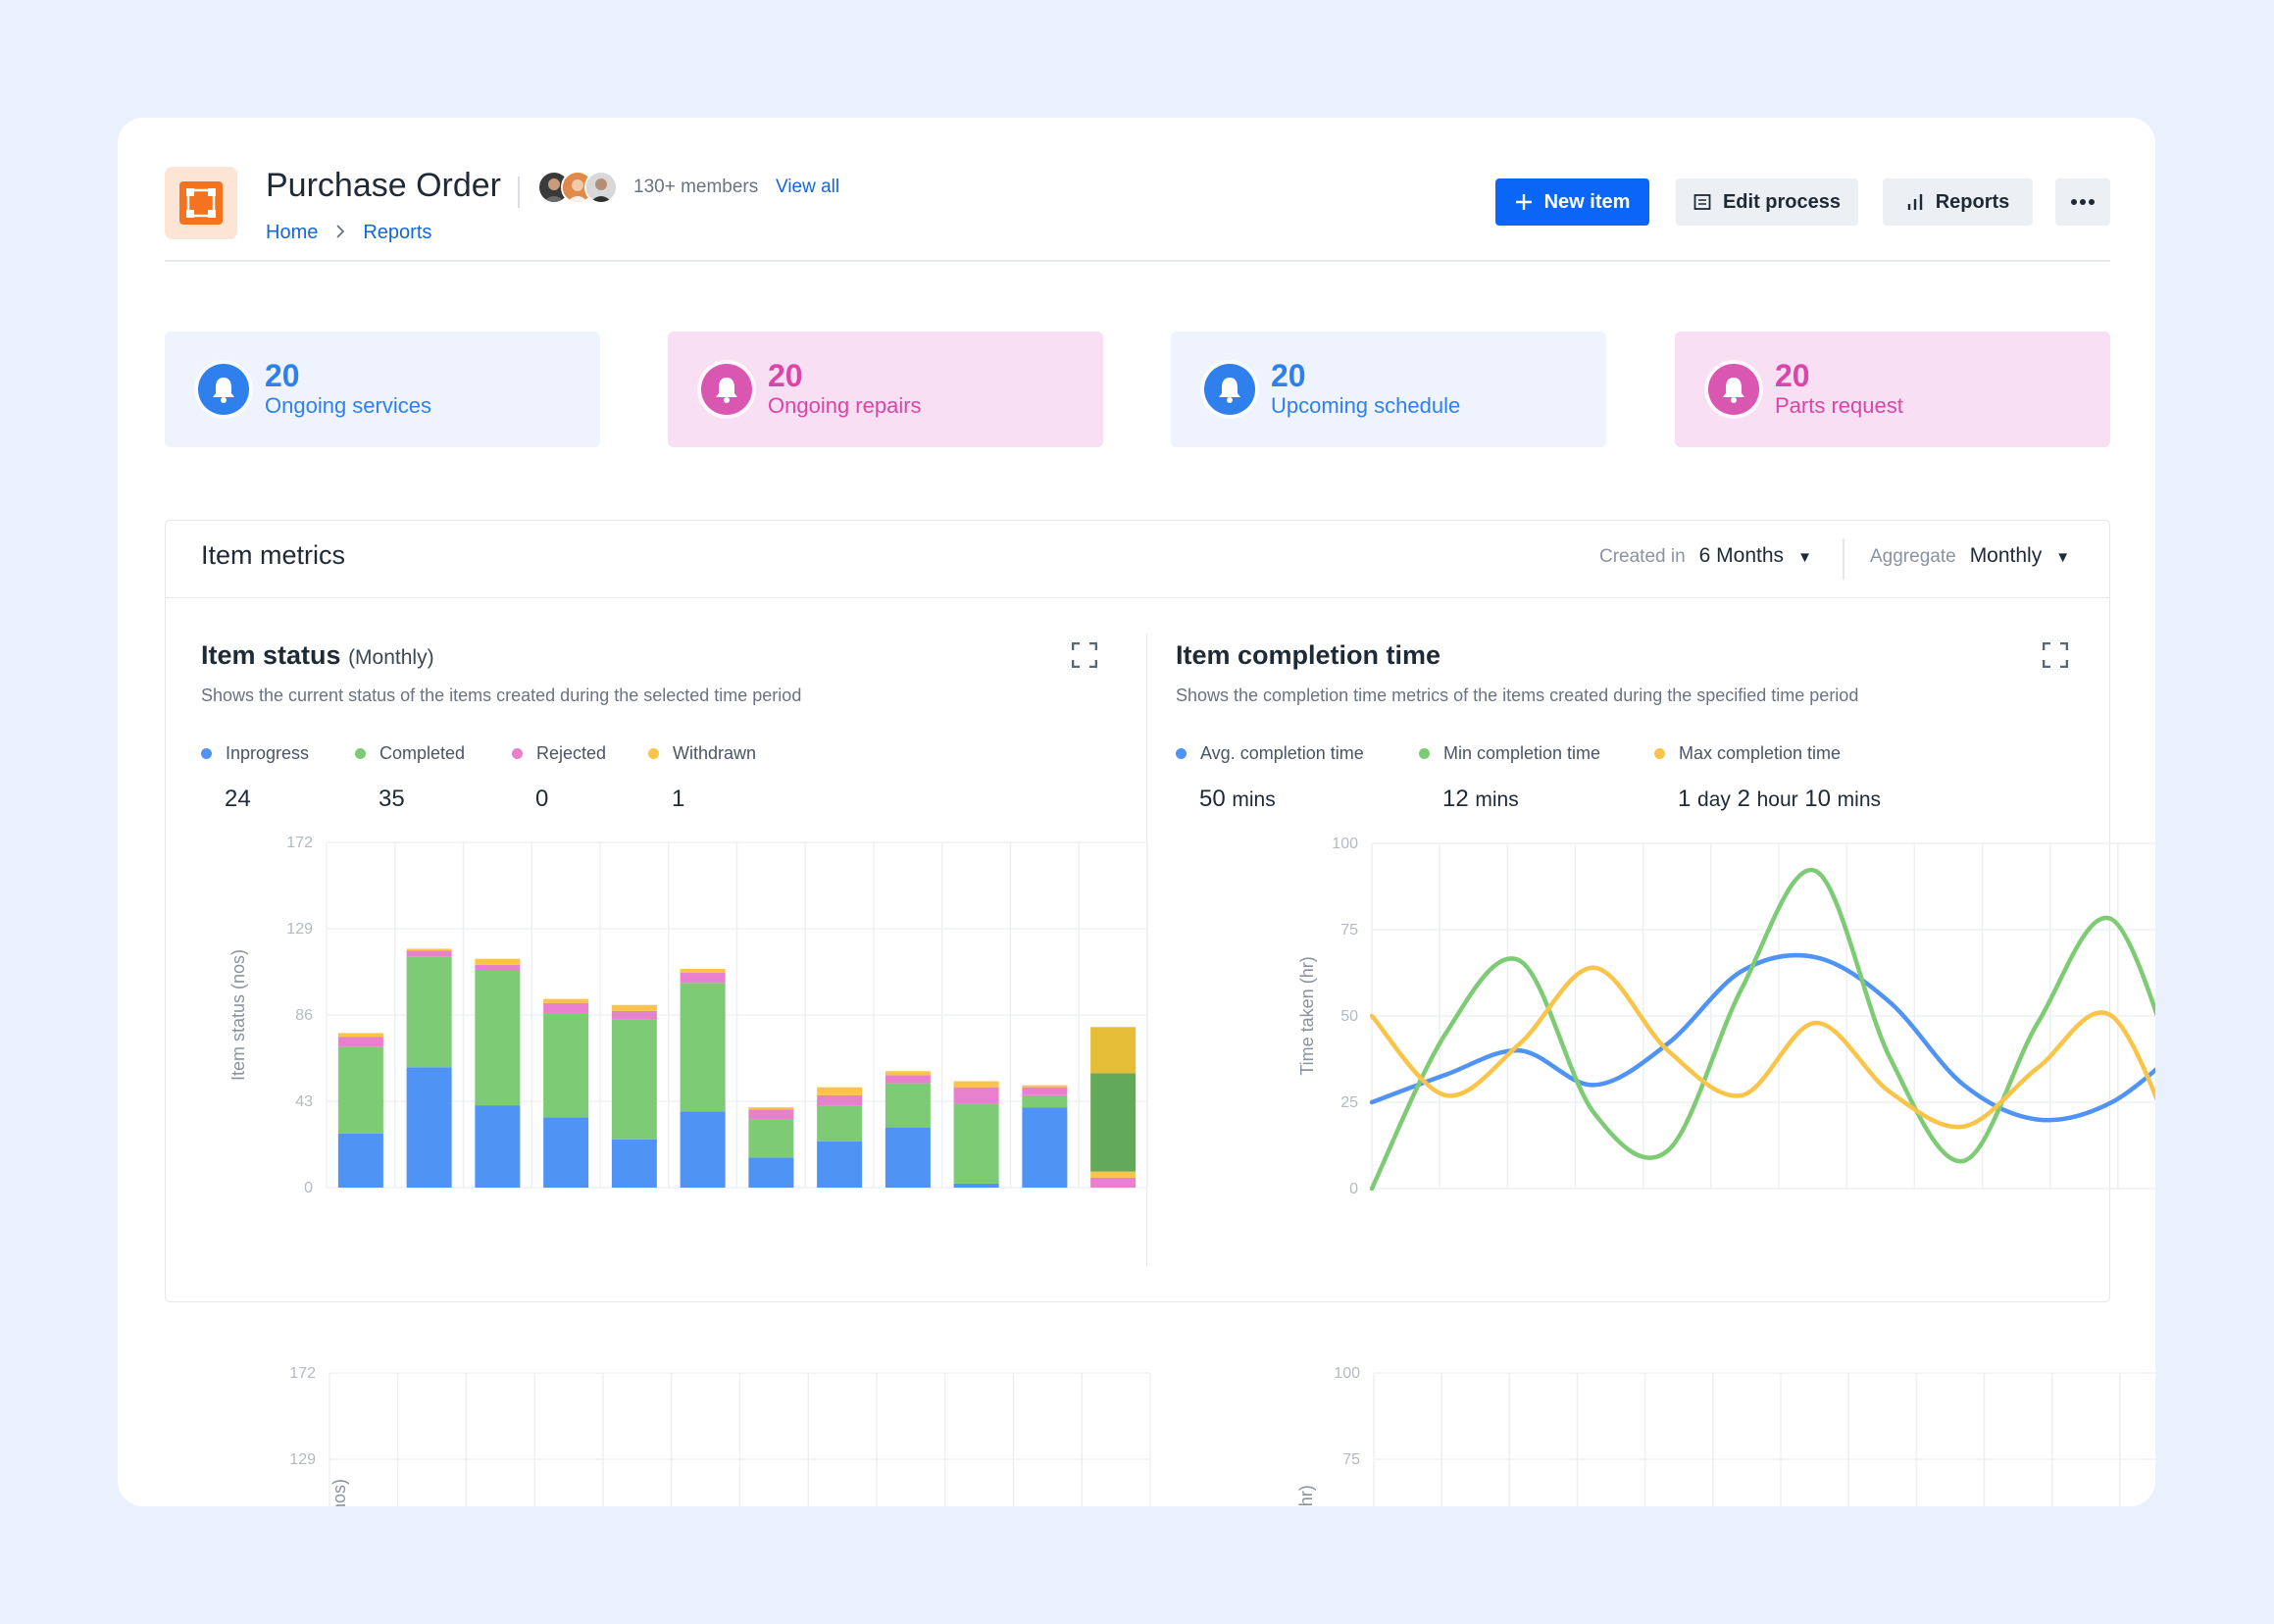  I want to click on more-button, so click(2082, 202).